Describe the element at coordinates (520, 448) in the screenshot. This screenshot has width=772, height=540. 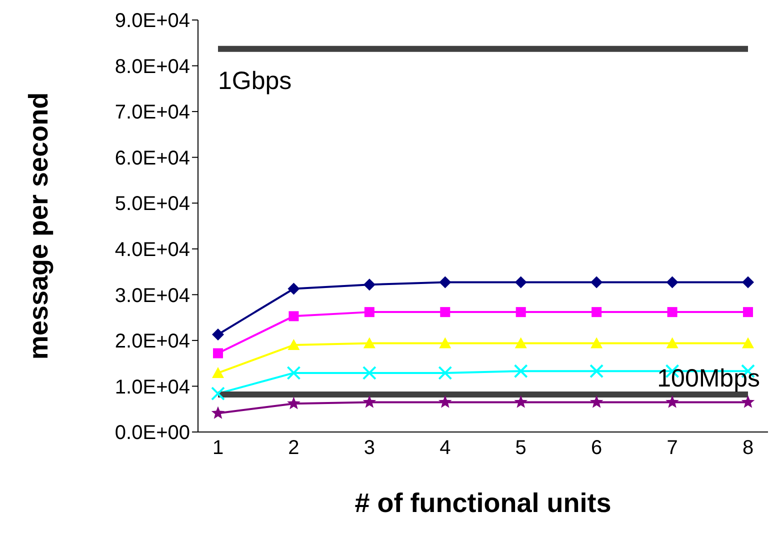
I see `x-tick-label: 5` at that location.